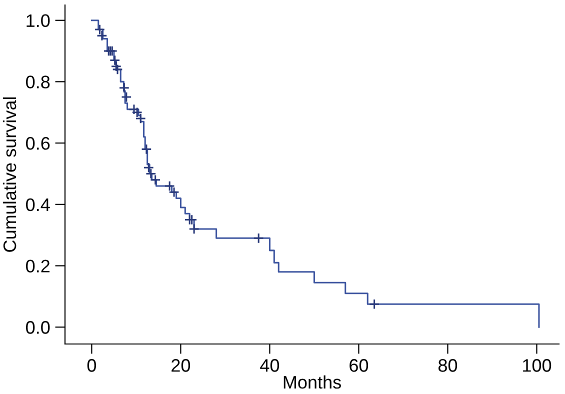 Image resolution: width=565 pixels, height=394 pixels. I want to click on y-tick-label: 0.4, so click(38, 205).